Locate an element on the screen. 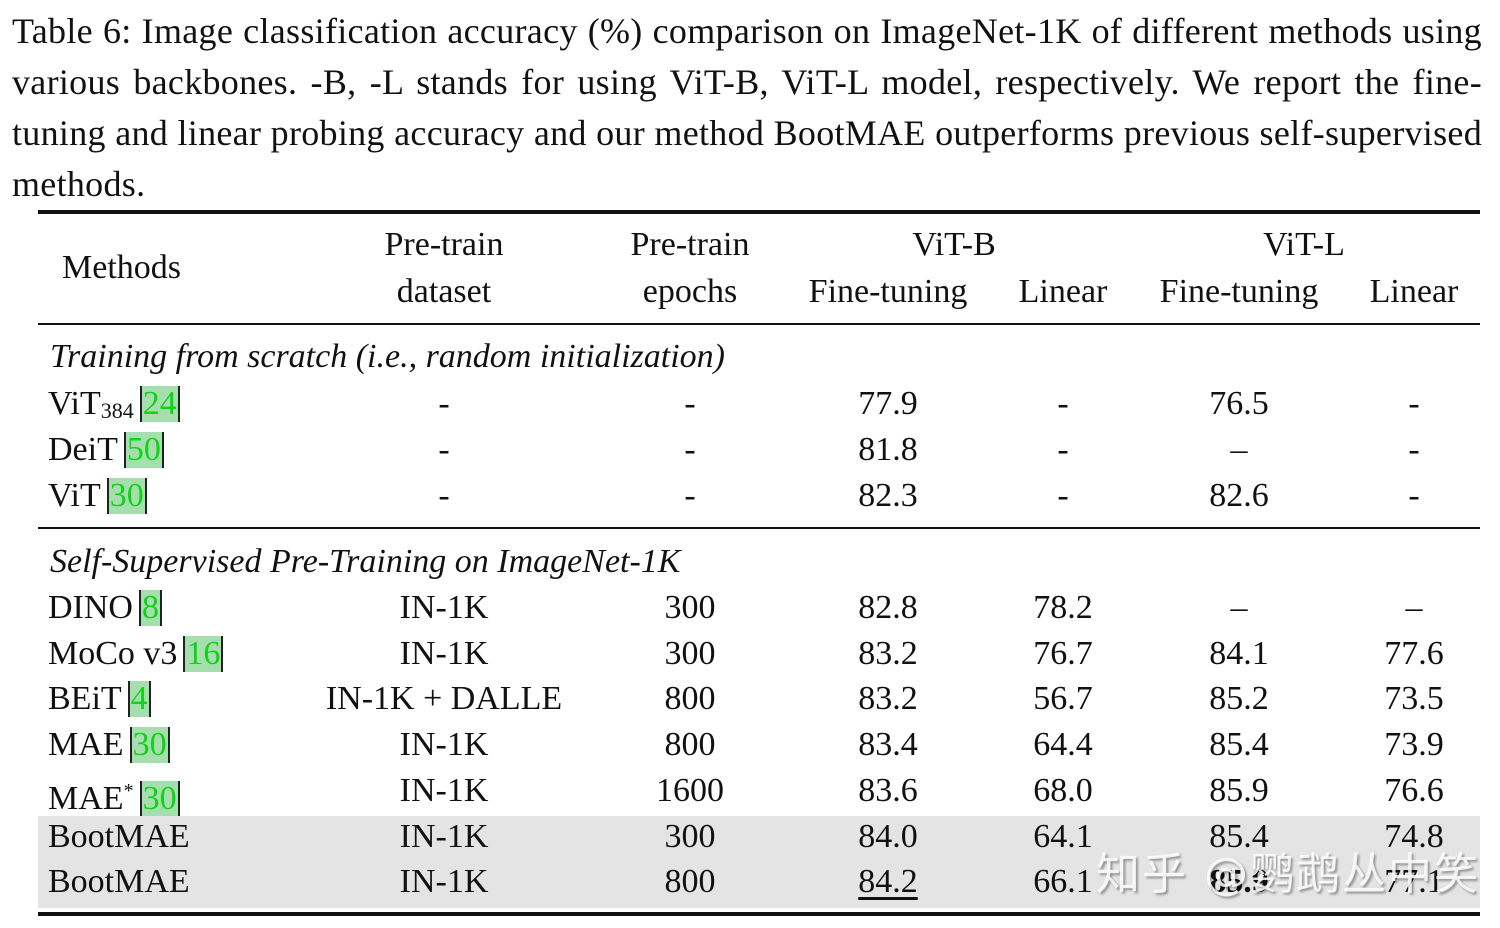 The height and width of the screenshot is (928, 1500). header-vitl-finetune: Fine-tuning is located at coordinates (1239, 291).